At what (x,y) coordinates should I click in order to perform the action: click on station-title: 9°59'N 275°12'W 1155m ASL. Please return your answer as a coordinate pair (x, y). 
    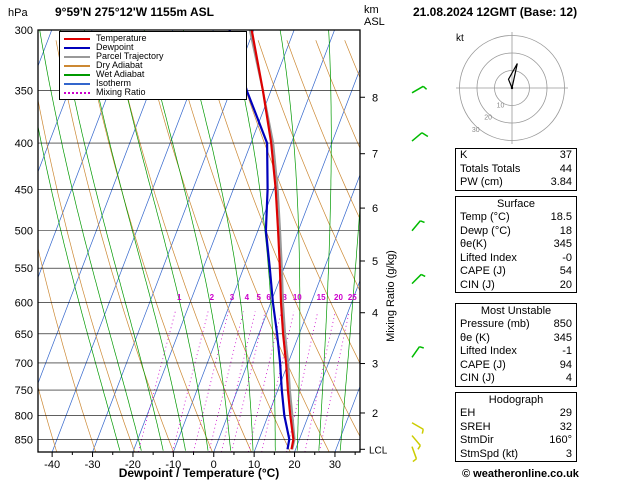
    Looking at the image, I should click on (134, 12).